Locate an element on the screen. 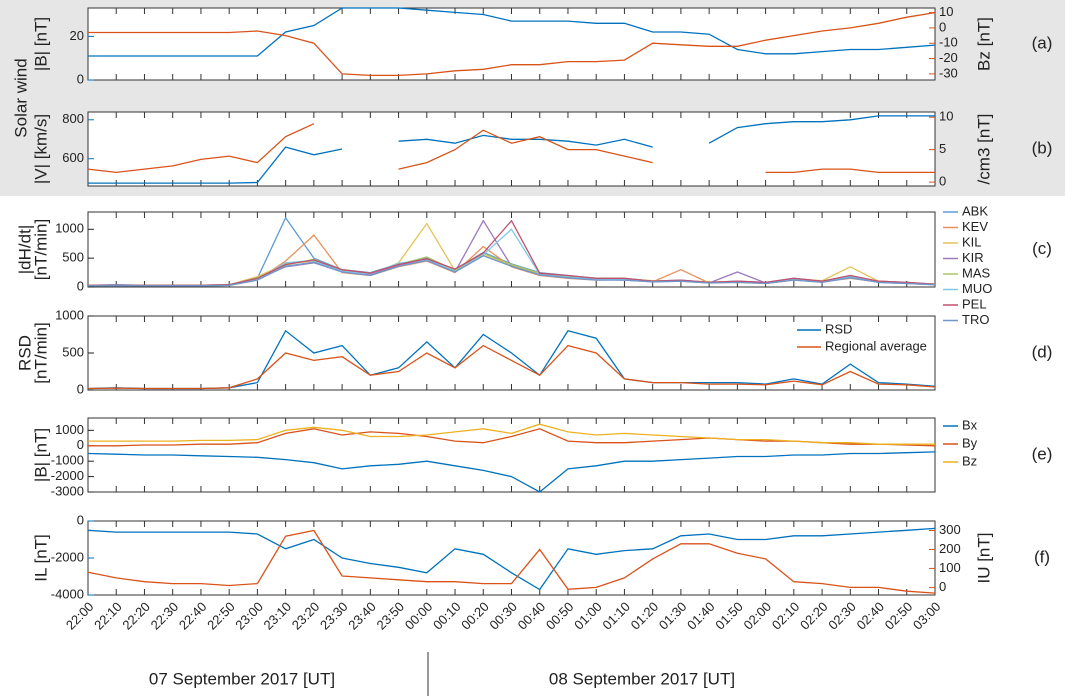 The image size is (1077, 696). x-tick-label: 22:20 is located at coordinates (136, 616).